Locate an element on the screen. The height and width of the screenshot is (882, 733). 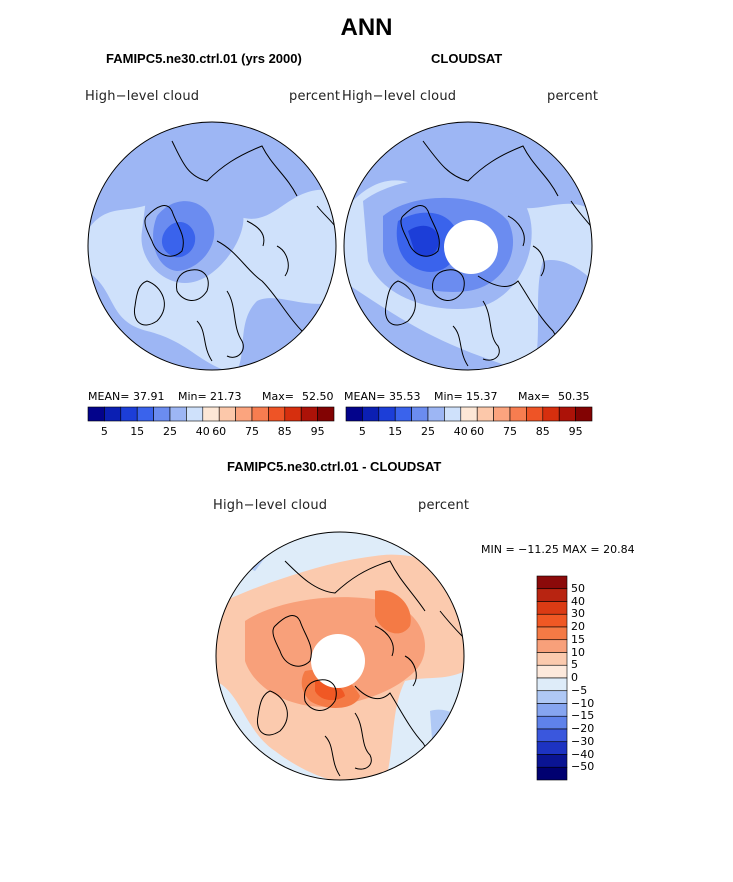
diff-colorbar-tick: 50 is located at coordinates (578, 588).